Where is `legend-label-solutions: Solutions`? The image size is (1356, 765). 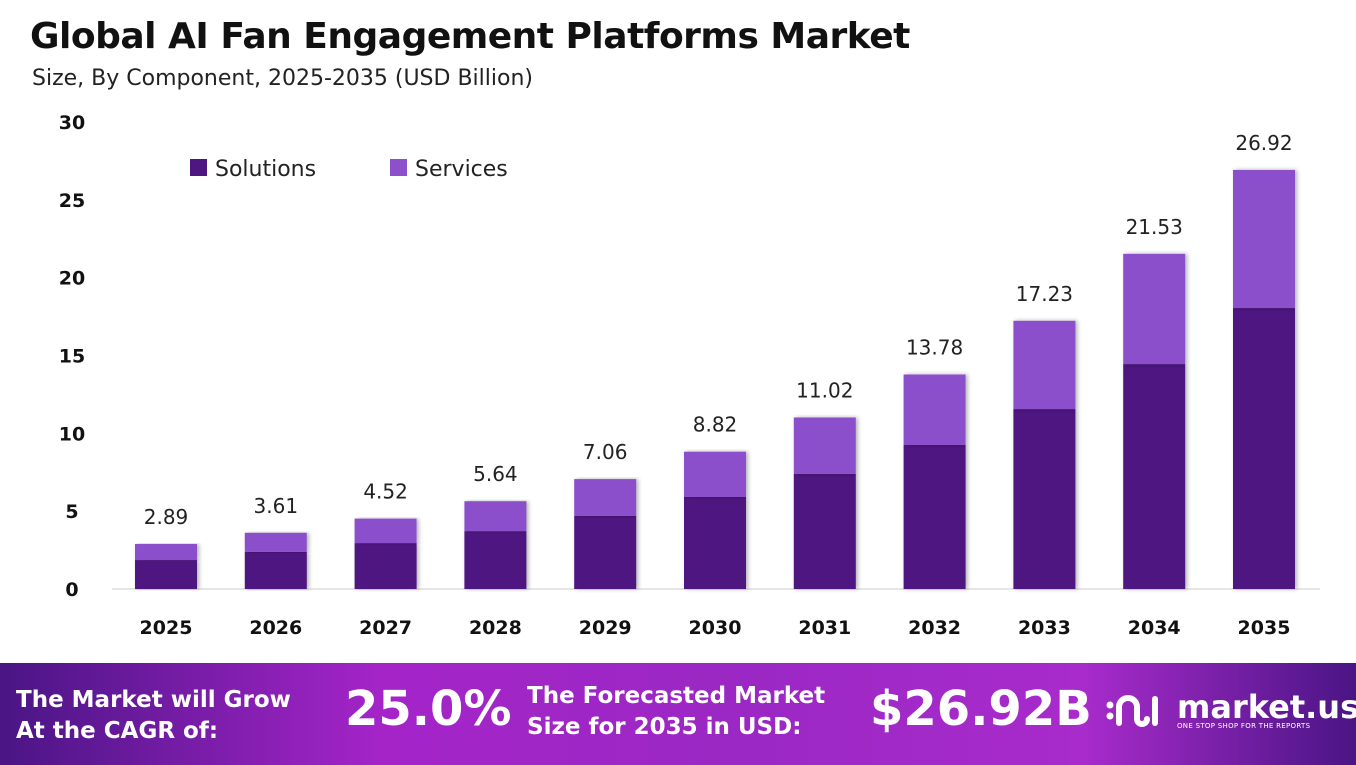
legend-label-solutions: Solutions is located at coordinates (265, 169).